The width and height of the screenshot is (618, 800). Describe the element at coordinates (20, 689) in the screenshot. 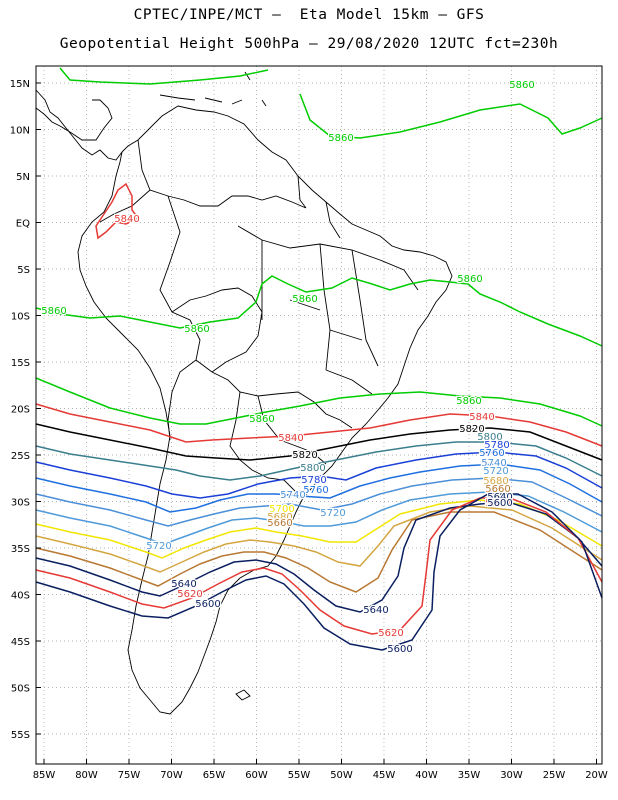

I see `lat-tick-label: 50S` at that location.